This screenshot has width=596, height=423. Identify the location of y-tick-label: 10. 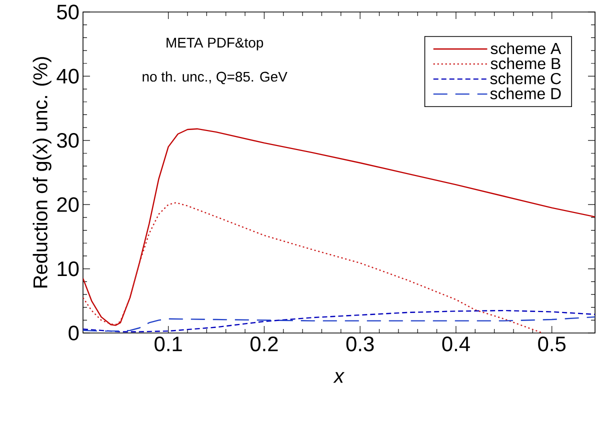
(68, 268).